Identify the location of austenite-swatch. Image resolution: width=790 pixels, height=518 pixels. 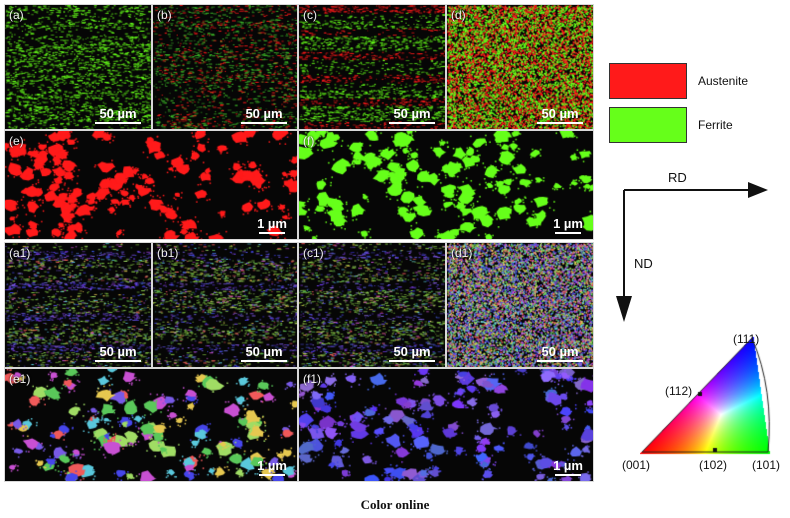
(648, 81).